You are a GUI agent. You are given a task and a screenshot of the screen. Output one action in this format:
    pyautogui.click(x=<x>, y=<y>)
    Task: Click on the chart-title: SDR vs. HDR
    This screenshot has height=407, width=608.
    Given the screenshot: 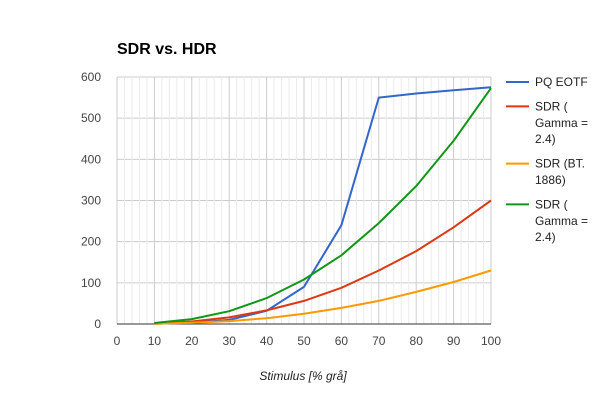 What is the action you would take?
    pyautogui.click(x=167, y=49)
    